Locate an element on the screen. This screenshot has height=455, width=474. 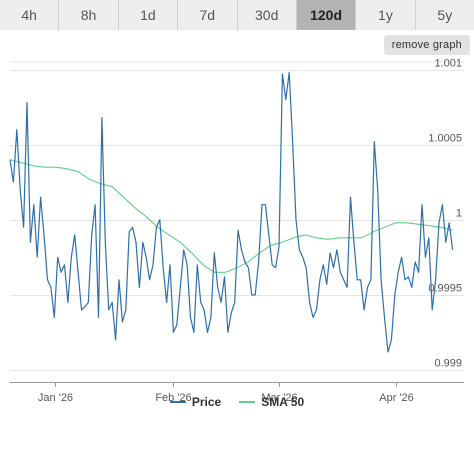
legend-swatch-sma is located at coordinates (247, 402).